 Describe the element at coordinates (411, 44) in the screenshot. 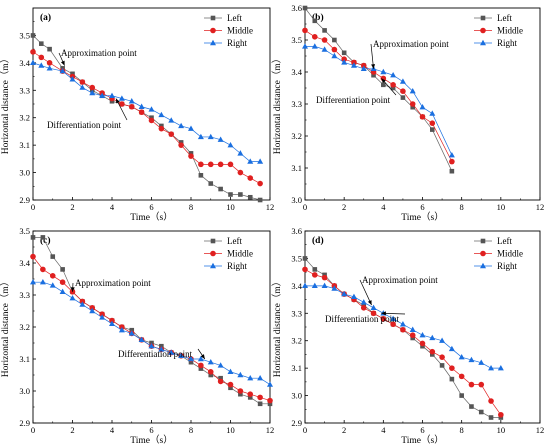

I see `annotation-label: Approximation point` at that location.